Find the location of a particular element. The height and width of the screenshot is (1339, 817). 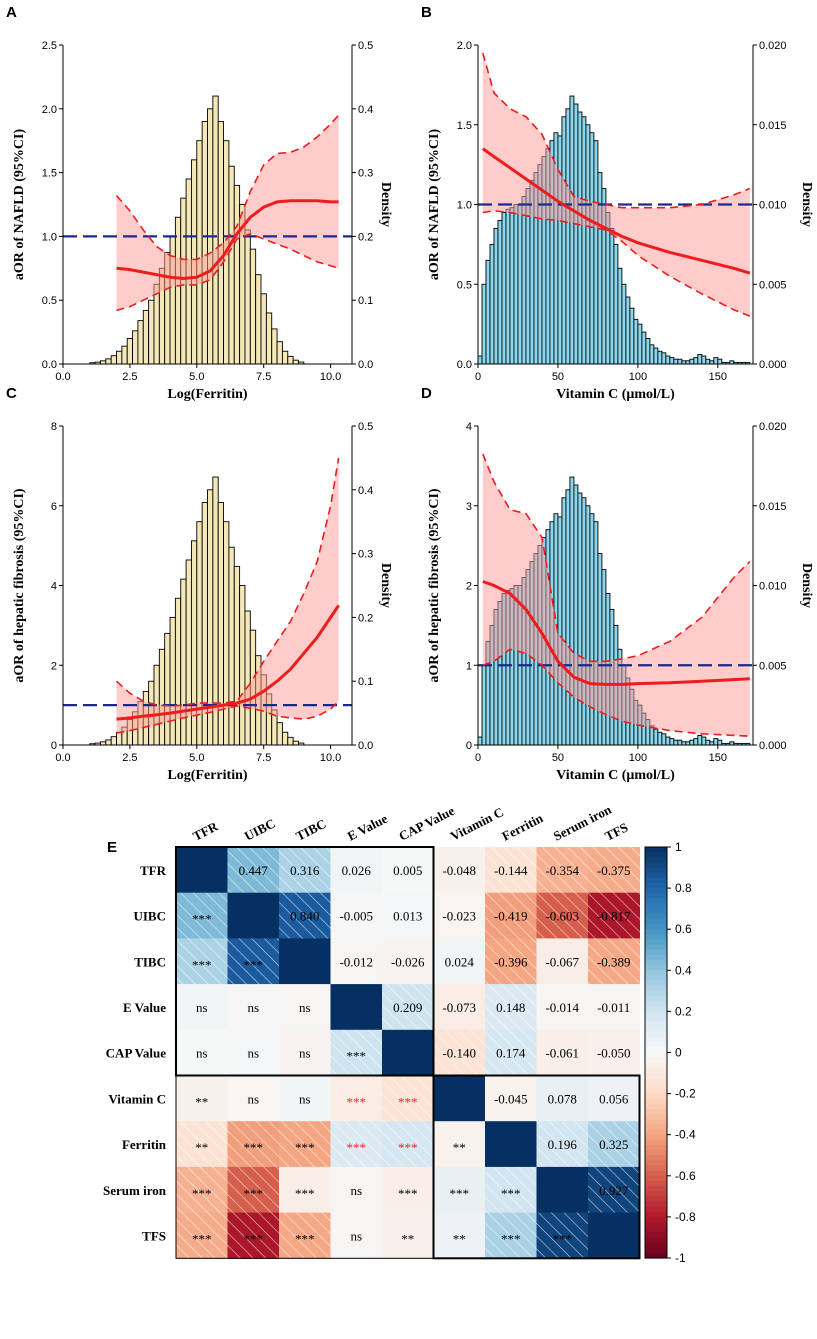

y-tick-label: 1.5 is located at coordinates (49, 174).